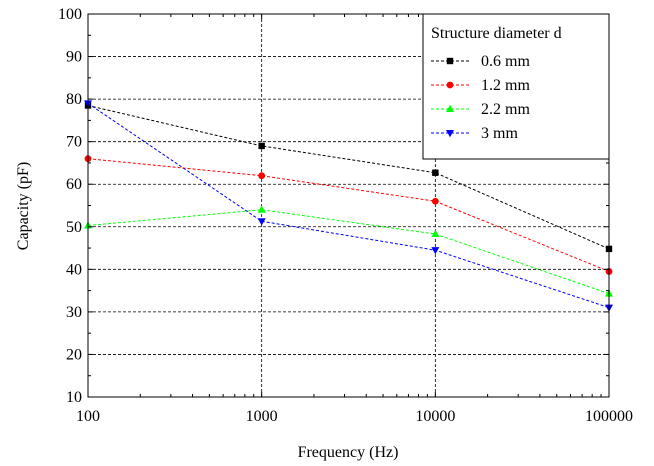  Describe the element at coordinates (505, 85) in the screenshot. I see `legend-label: 1.2 mm` at that location.